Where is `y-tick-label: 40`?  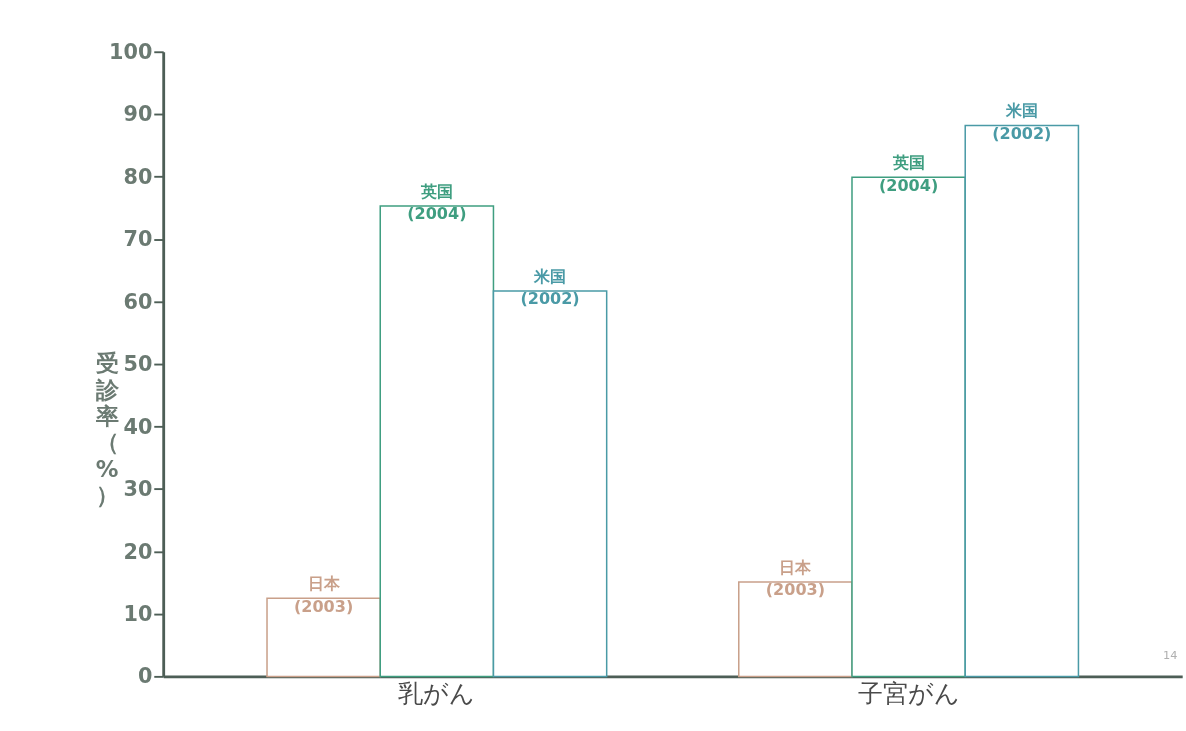
y-tick-label: 40 is located at coordinates (138, 426).